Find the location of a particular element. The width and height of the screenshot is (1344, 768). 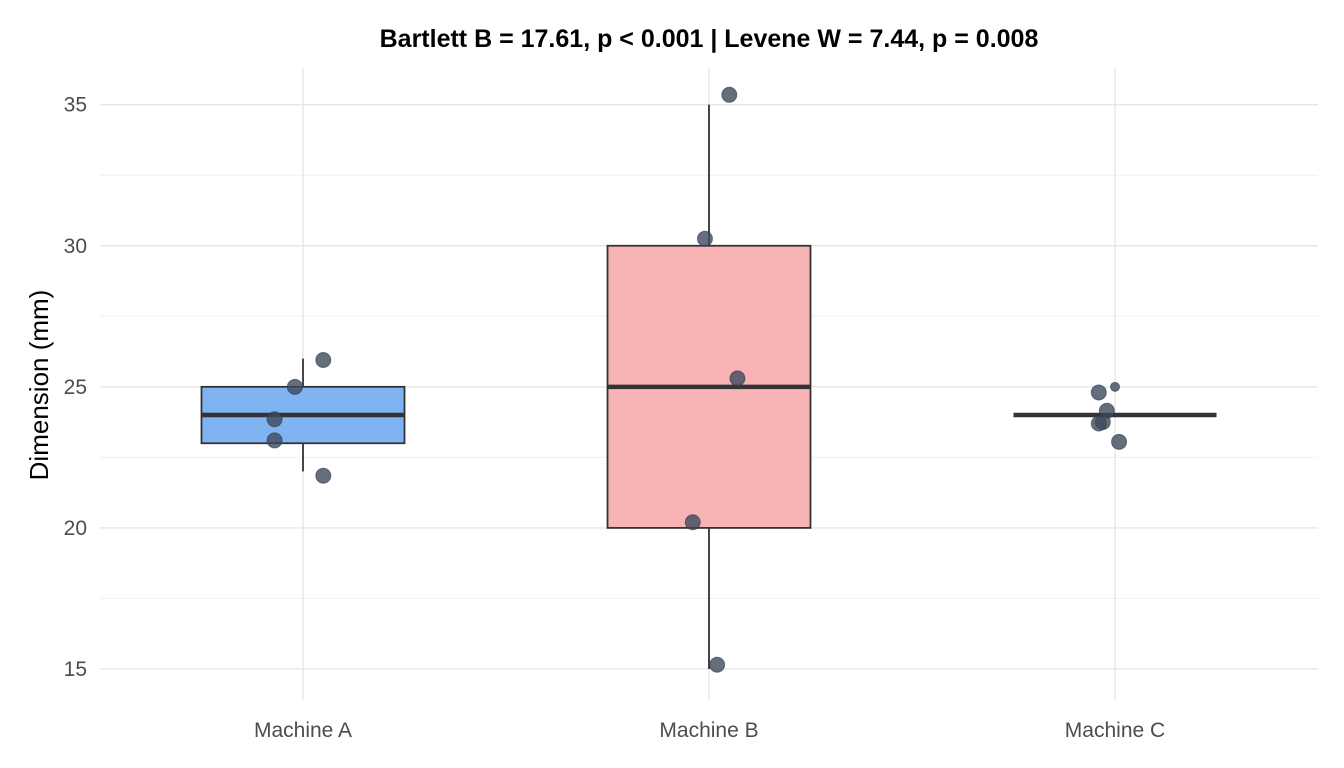

y-tick-label: 25 is located at coordinates (75, 387).